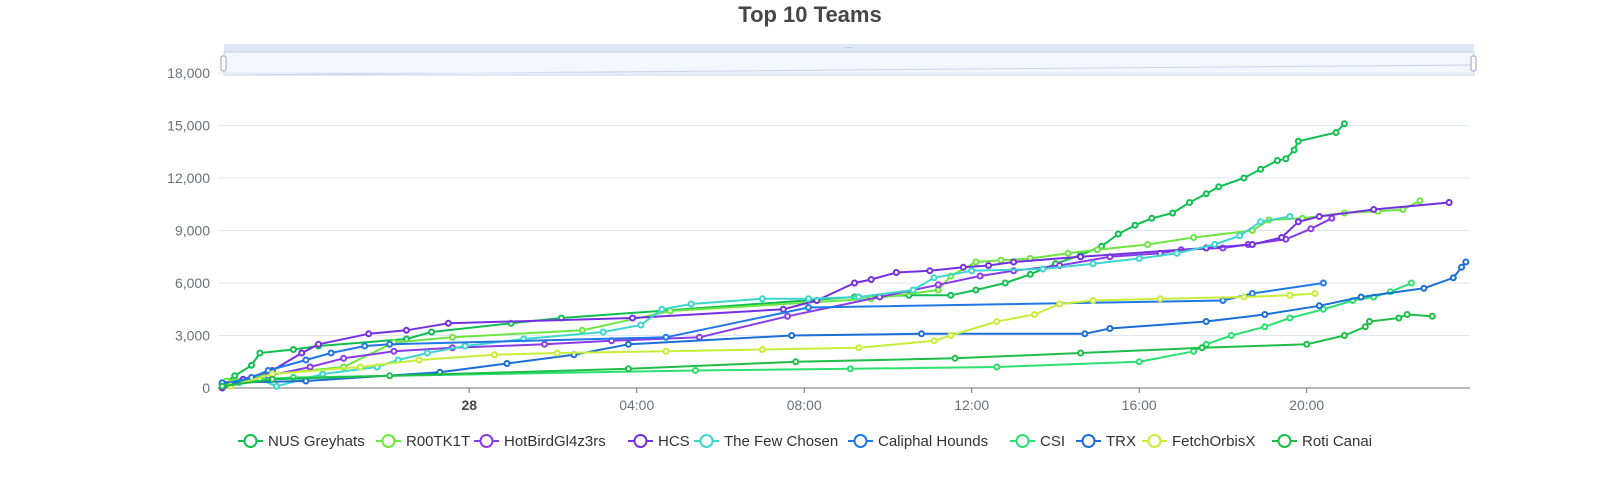  I want to click on zoom-slider-window, so click(849, 63).